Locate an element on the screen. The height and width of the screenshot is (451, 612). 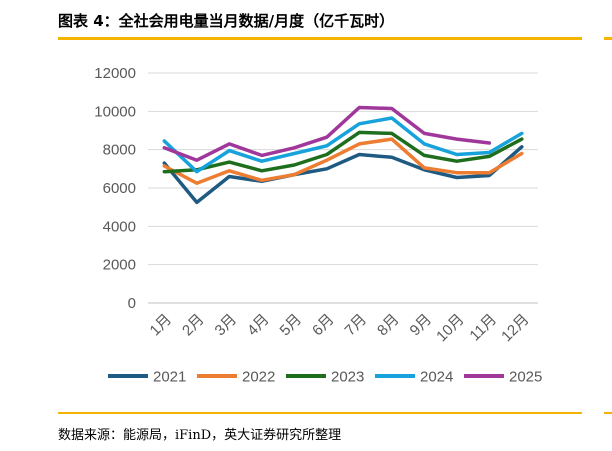
x-tick-label: 12月 is located at coordinates (515, 328).